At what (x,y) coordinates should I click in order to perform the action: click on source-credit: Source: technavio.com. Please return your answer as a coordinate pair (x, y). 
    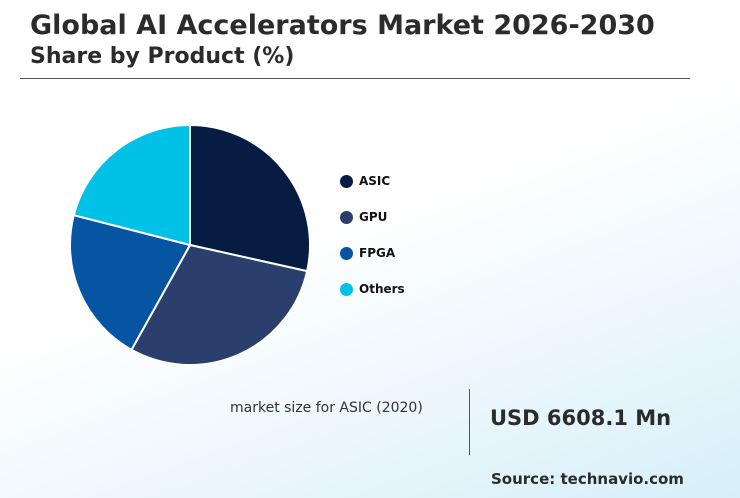
    Looking at the image, I should click on (587, 479).